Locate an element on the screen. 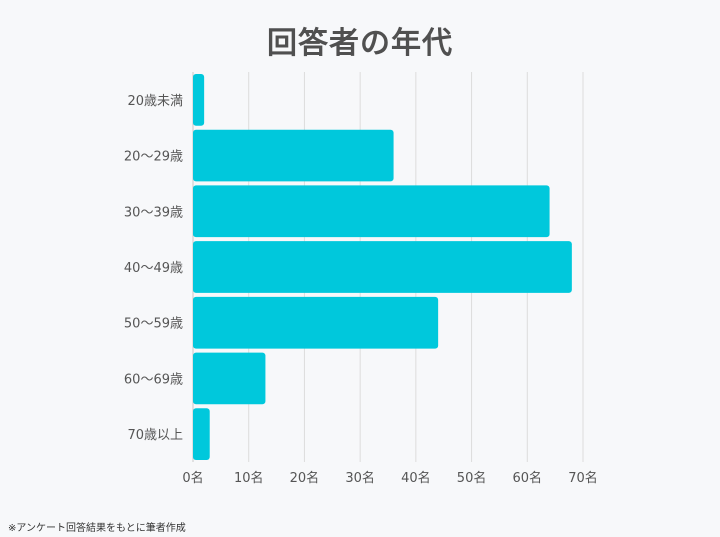 The image size is (720, 537). x-tick-label: 40名 is located at coordinates (416, 478).